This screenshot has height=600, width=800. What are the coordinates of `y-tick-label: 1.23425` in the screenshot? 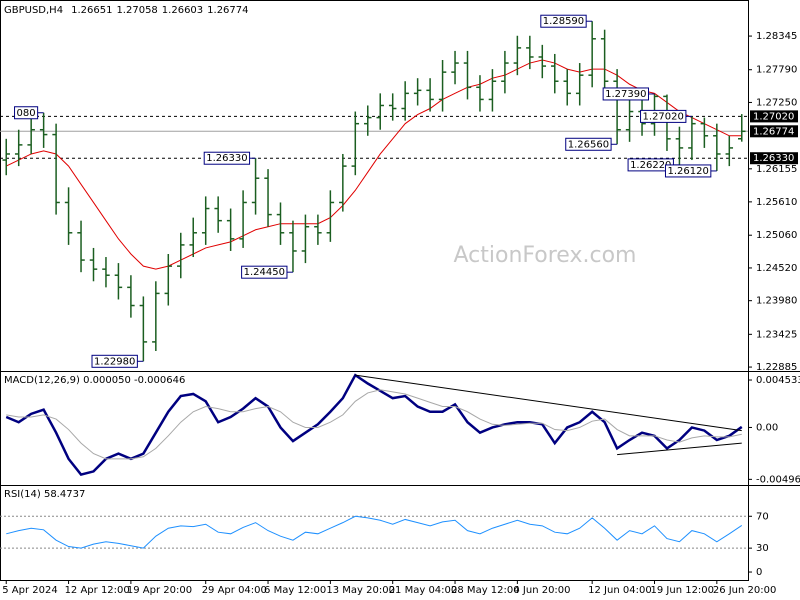 It's located at (776, 334).